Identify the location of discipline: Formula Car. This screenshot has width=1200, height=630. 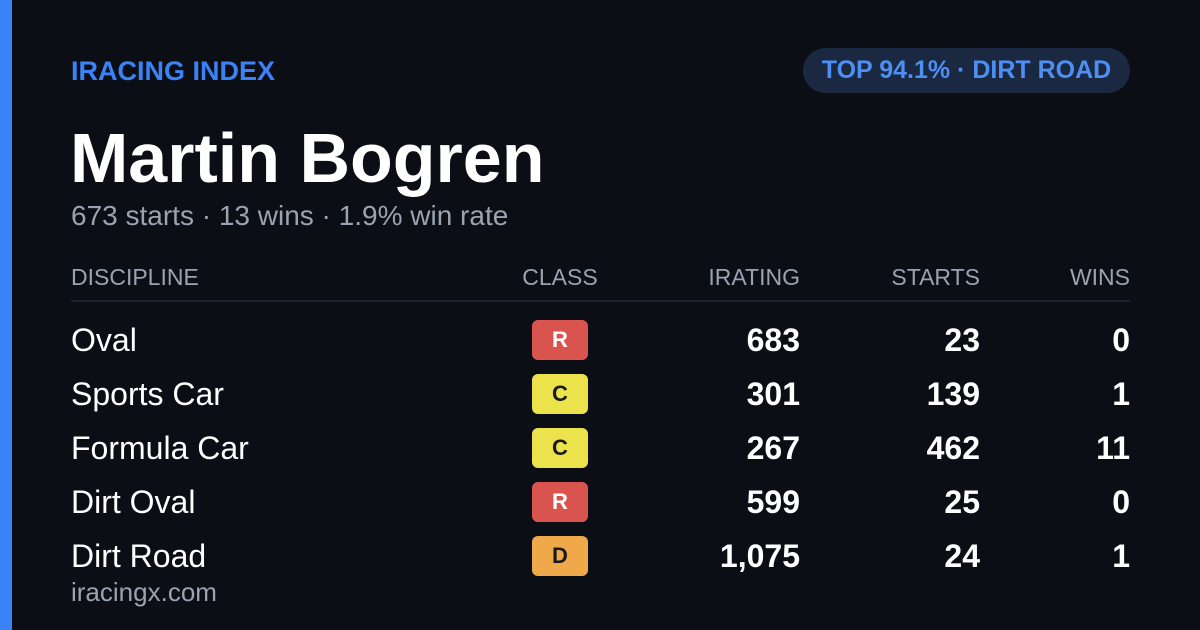
(160, 448).